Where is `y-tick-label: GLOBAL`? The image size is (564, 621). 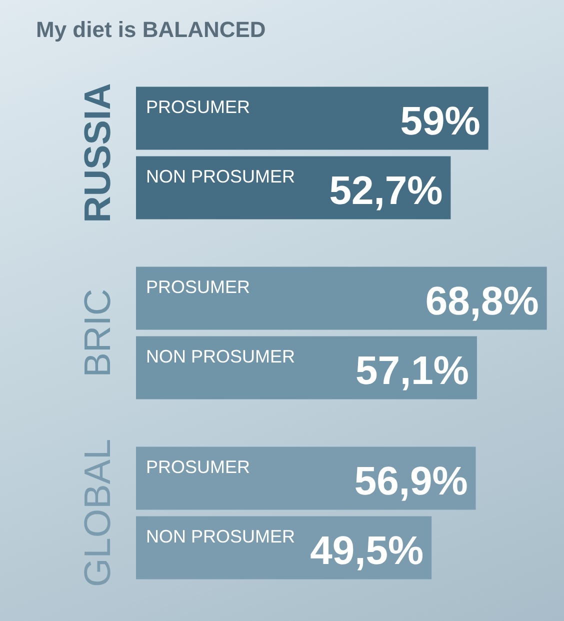
y-tick-label: GLOBAL is located at coordinates (97, 513).